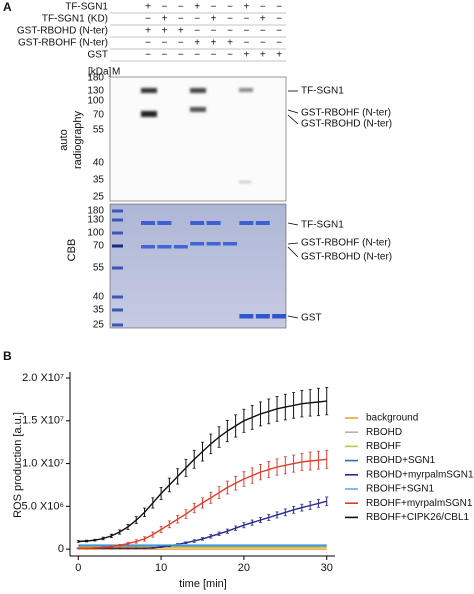  What do you see at coordinates (100, 72) in the screenshot?
I see `kda-label: [kDa]` at bounding box center [100, 72].